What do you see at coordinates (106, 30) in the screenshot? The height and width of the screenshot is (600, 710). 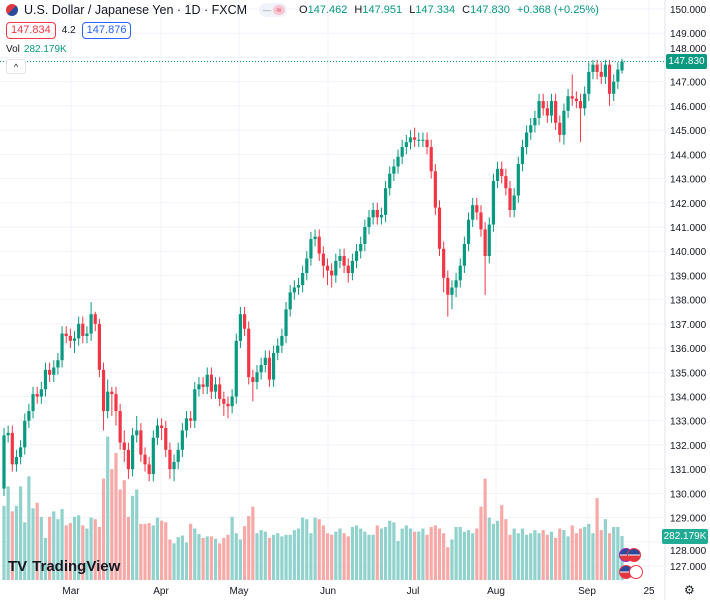 I see `buy-button: 147.876` at bounding box center [106, 30].